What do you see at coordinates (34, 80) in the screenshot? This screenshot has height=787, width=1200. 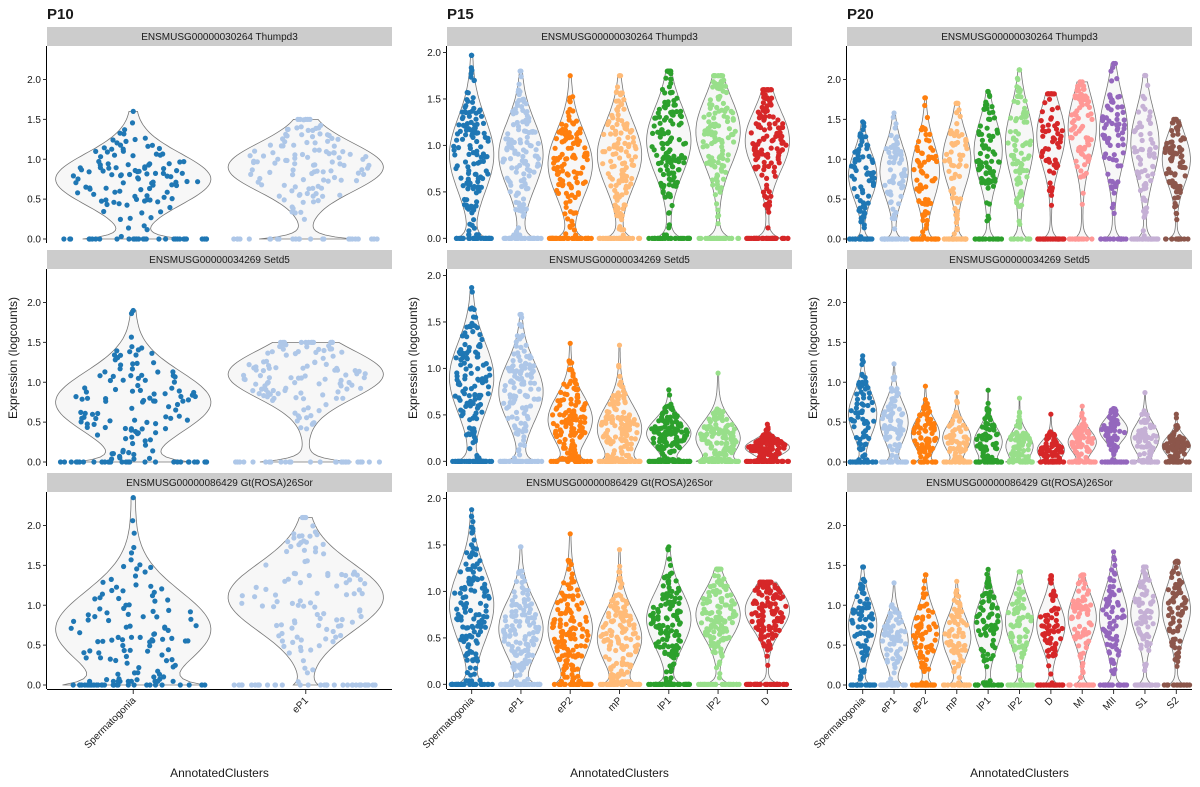 I see `y-tick-label: 2.0` at bounding box center [34, 80].